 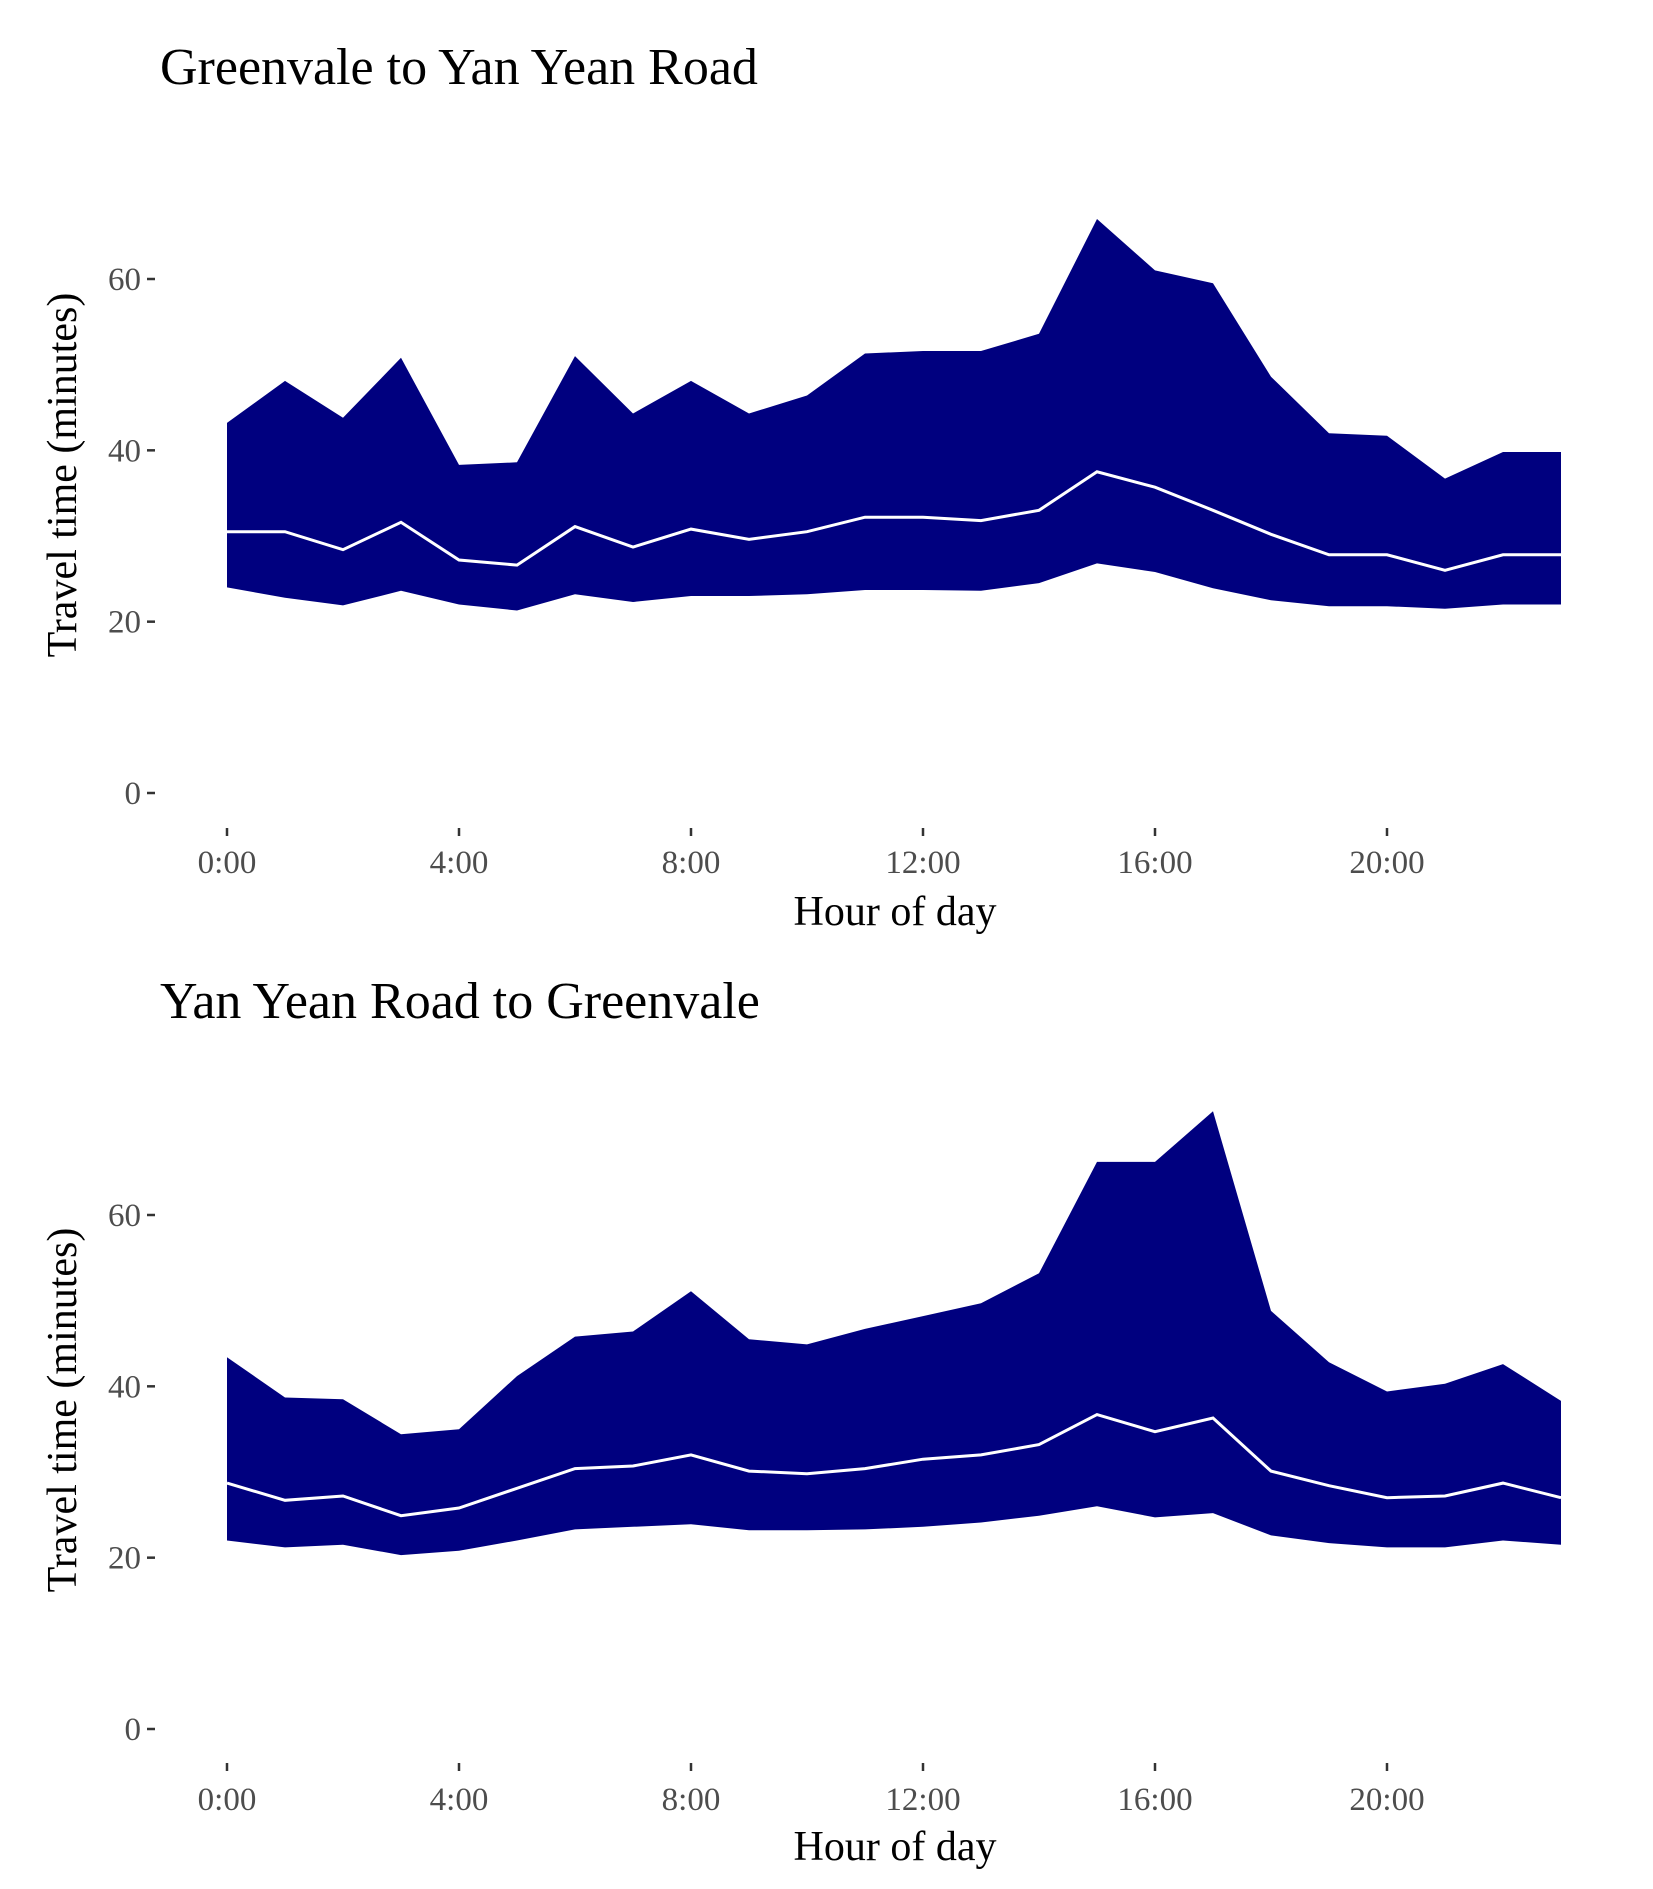 I want to click on y-axis-1: 0 20 40 60, so click(x=131, y=537).